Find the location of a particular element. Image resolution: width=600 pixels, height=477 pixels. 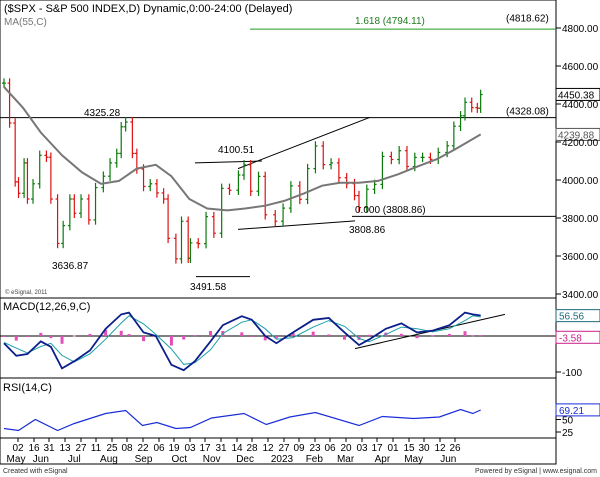

rsi-label: RSI(14,C) is located at coordinates (27, 388).